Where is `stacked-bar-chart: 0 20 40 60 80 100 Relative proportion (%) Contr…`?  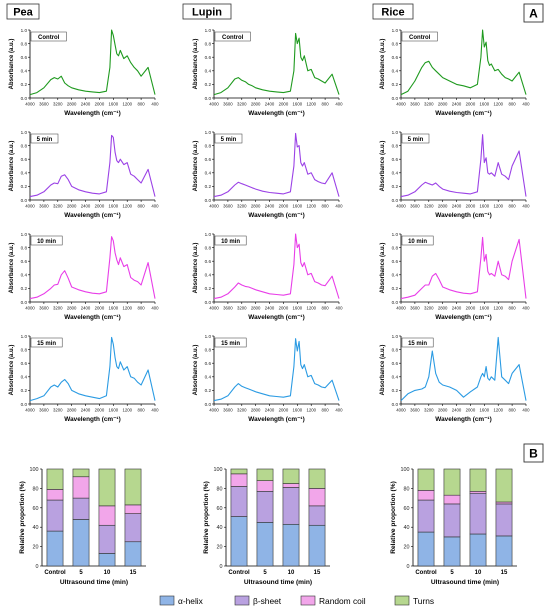
stacked-bar-chart: 0 20 40 60 80 100 Relative proportion (%) Contr… is located at coordinates (266, 526).